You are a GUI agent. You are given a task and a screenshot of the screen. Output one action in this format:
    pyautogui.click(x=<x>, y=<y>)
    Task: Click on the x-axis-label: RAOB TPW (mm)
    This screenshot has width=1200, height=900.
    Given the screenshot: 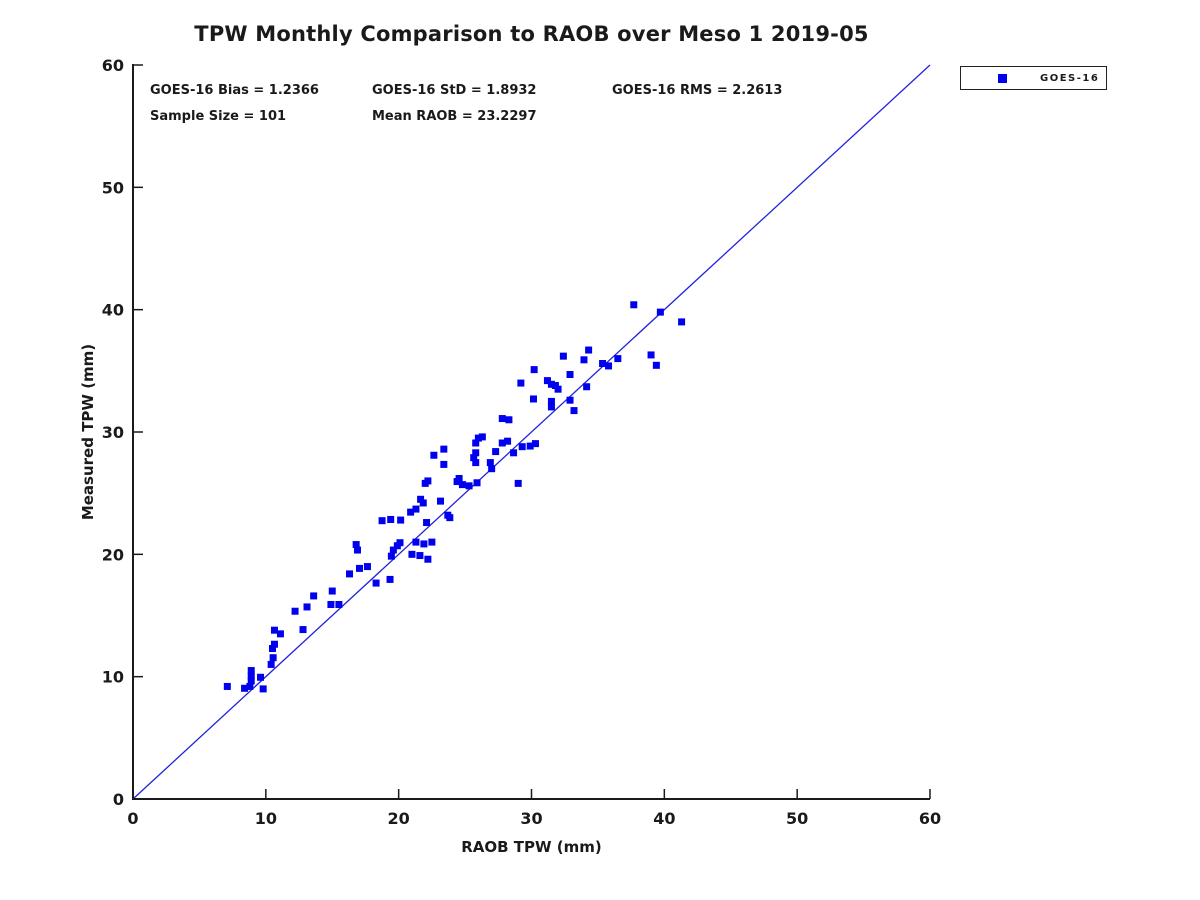 What is the action you would take?
    pyautogui.click(x=531, y=847)
    